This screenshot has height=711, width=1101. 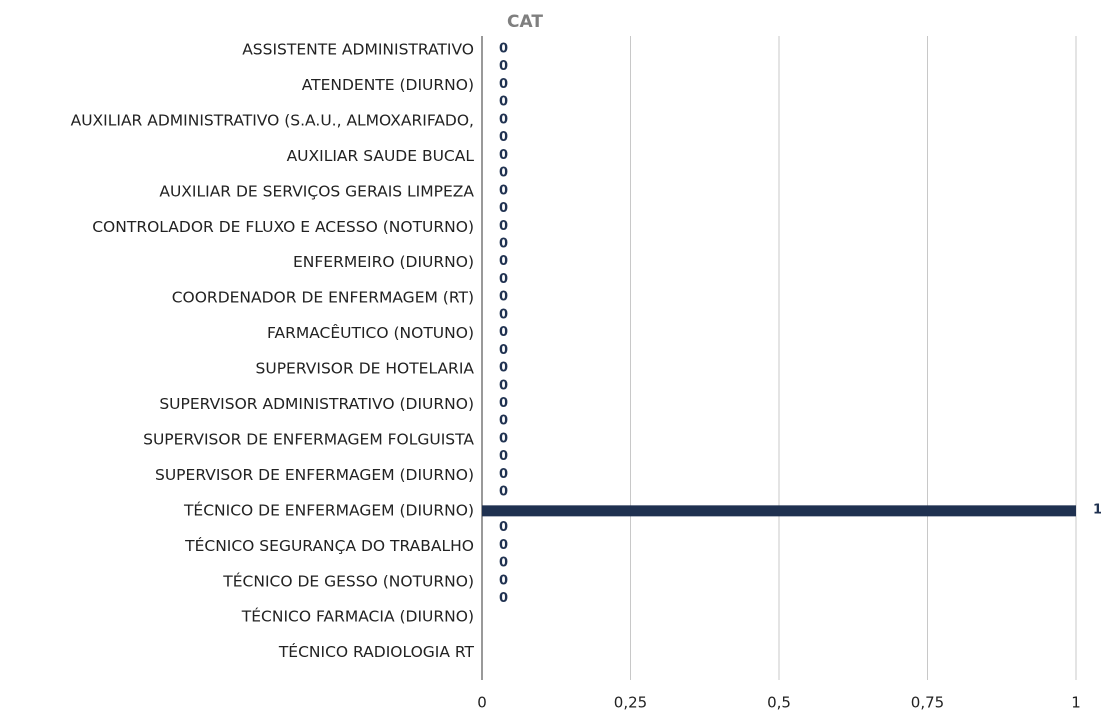 I want to click on y-tick-label: ASSISTENTE ADMINISTRATIVO, so click(x=358, y=50).